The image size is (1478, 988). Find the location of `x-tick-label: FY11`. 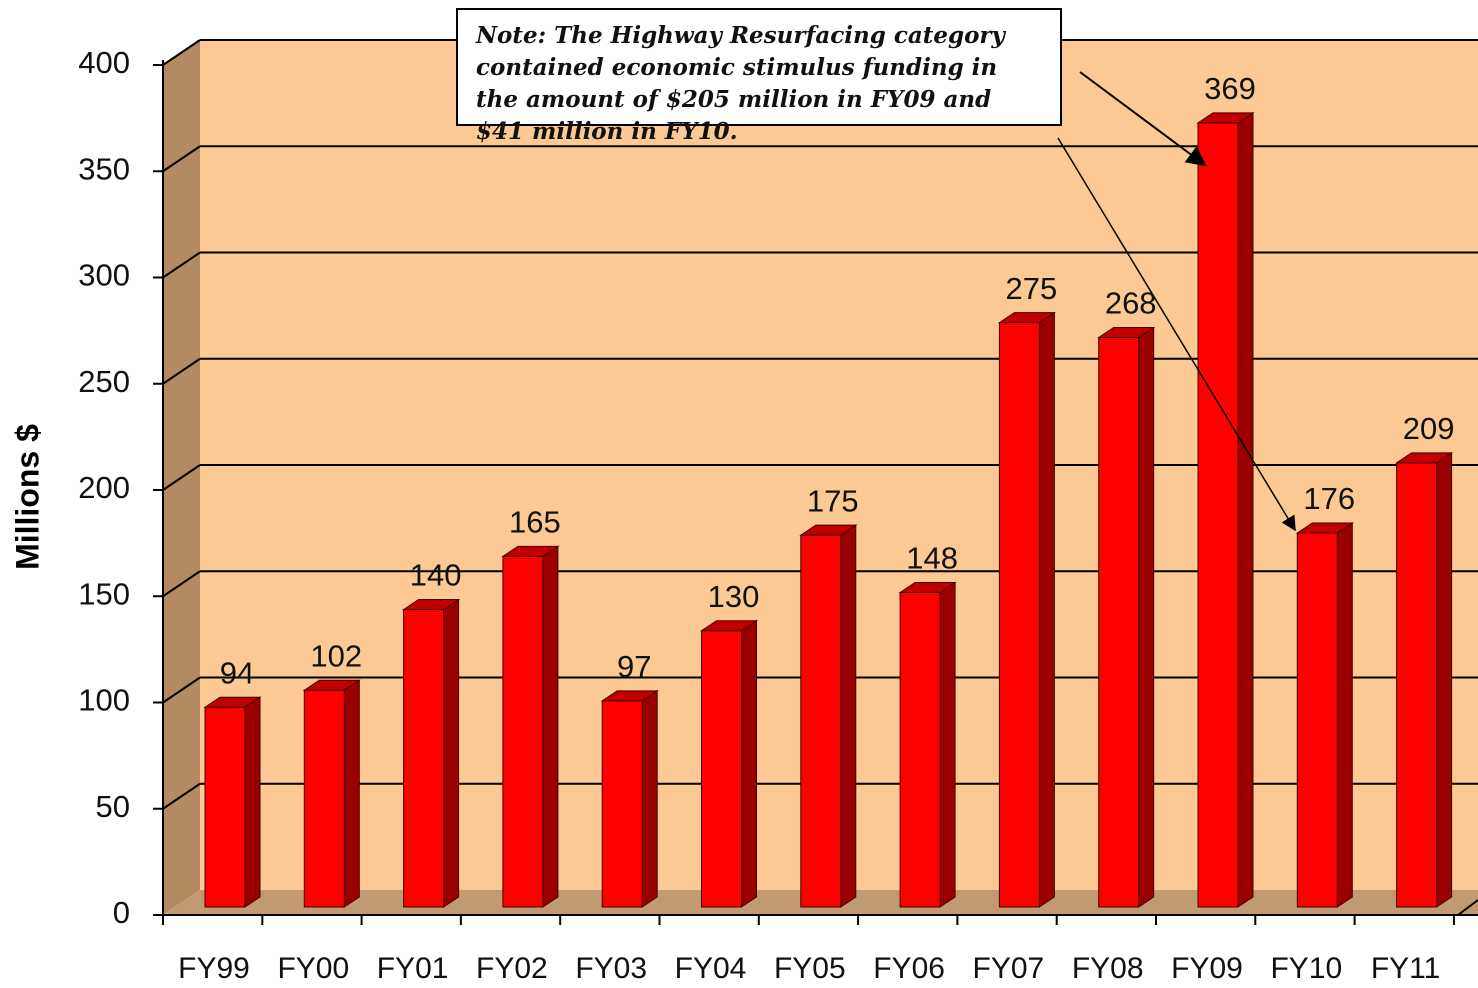

x-tick-label: FY11 is located at coordinates (1405, 968).